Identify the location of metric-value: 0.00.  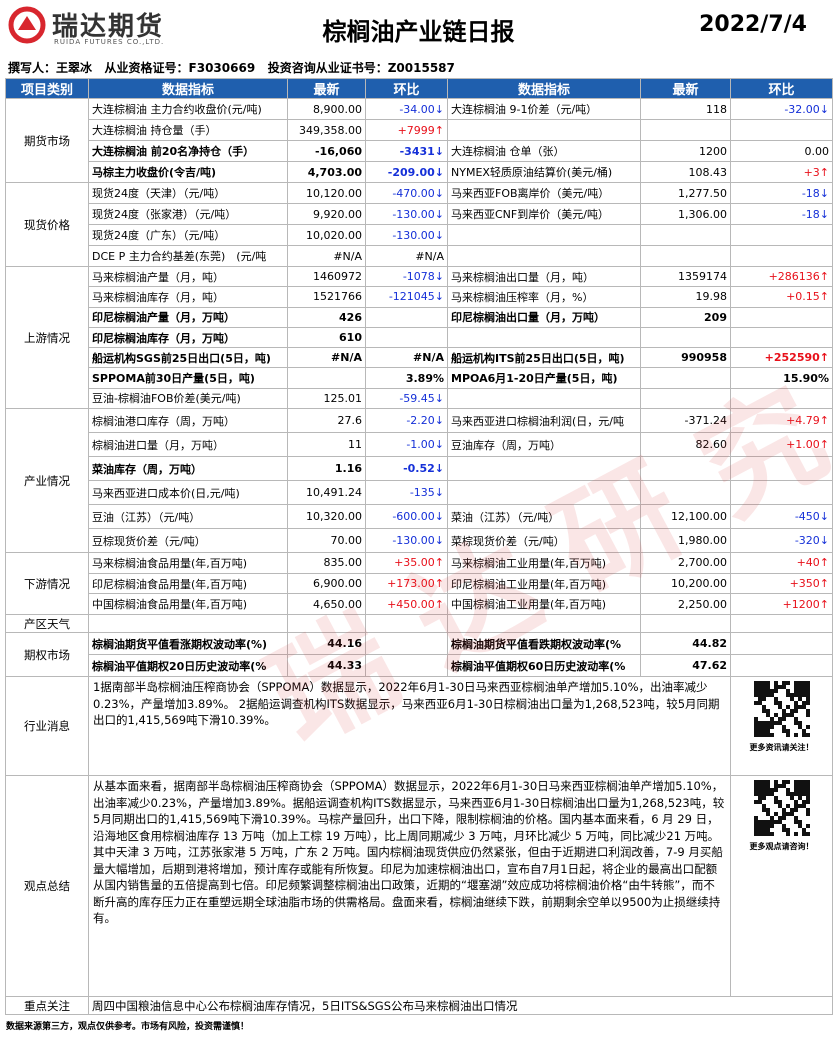
(781, 151).